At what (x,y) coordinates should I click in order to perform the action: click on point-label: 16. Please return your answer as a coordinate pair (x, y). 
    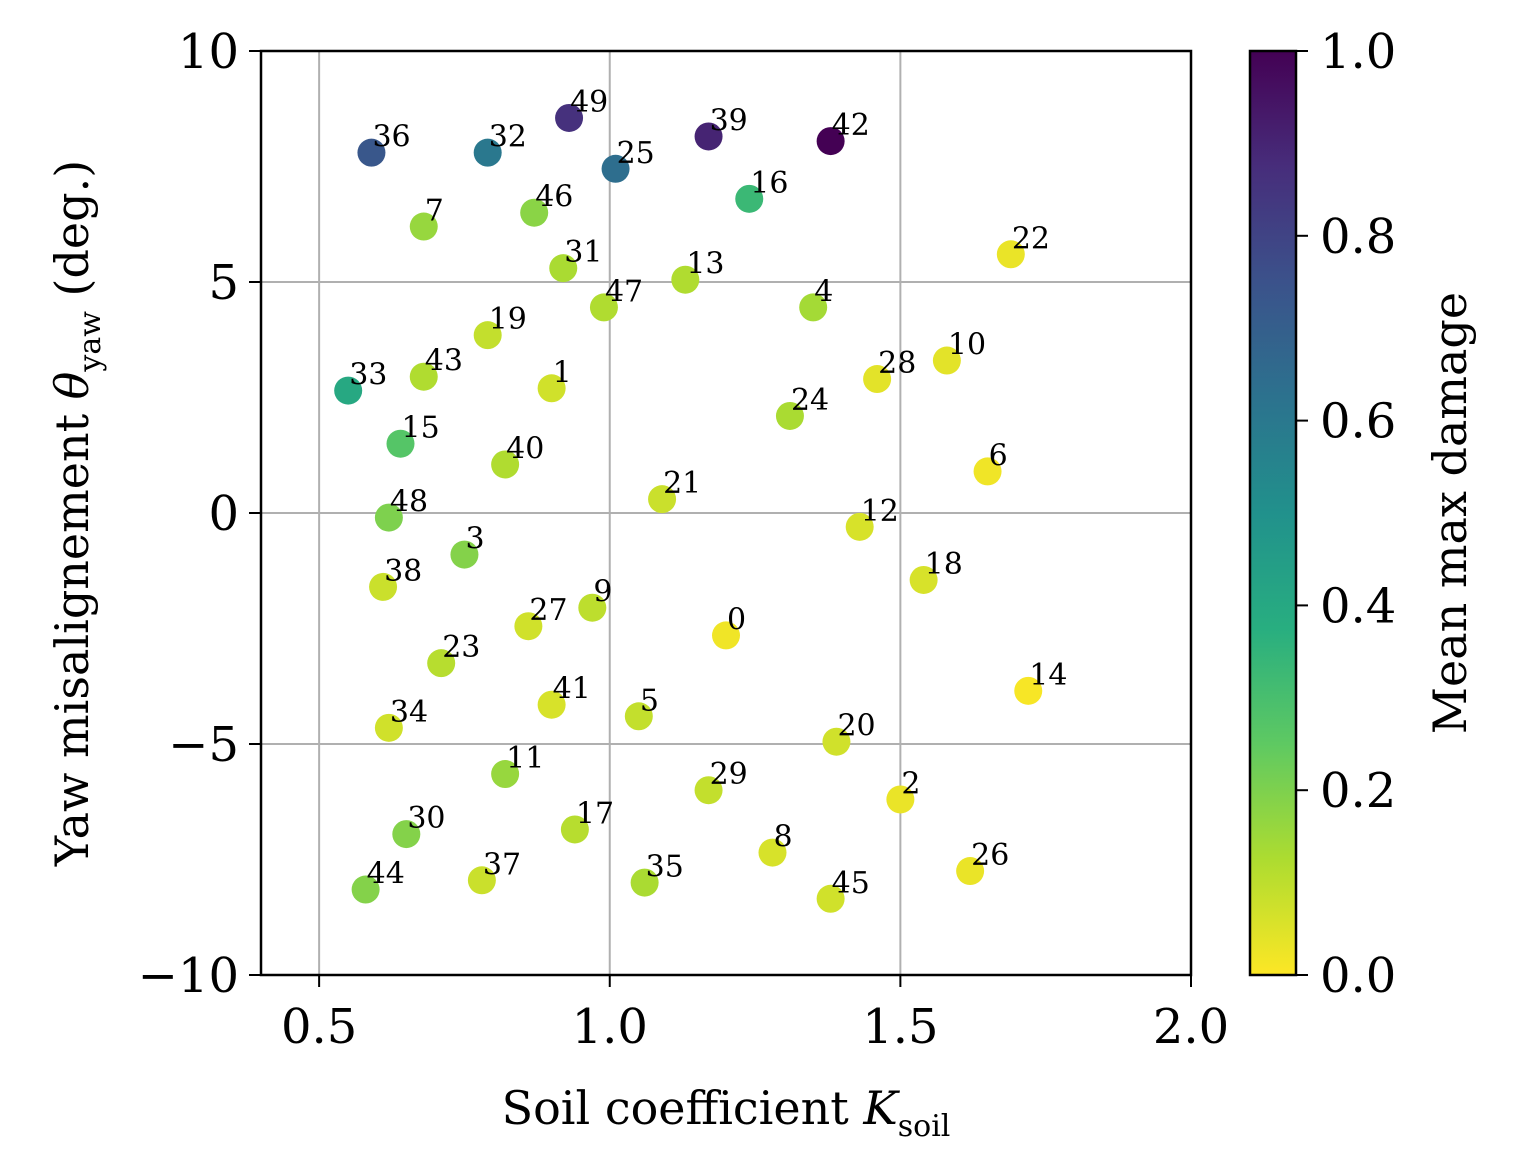
    Looking at the image, I should click on (769, 183).